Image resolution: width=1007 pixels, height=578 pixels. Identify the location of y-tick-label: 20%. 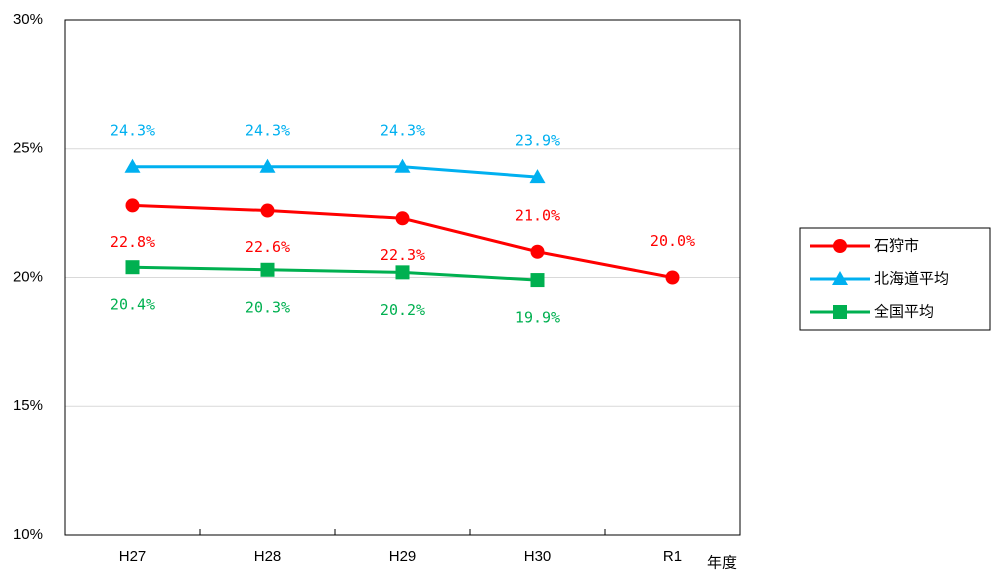
(28, 276).